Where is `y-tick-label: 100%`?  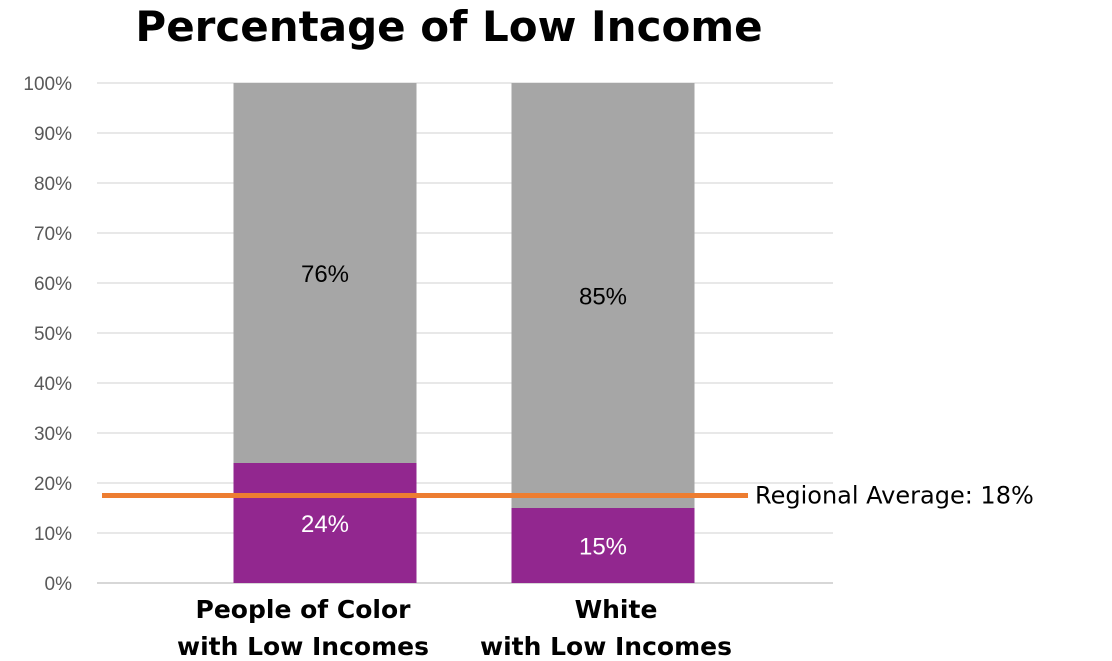
y-tick-label: 100% is located at coordinates (47, 84).